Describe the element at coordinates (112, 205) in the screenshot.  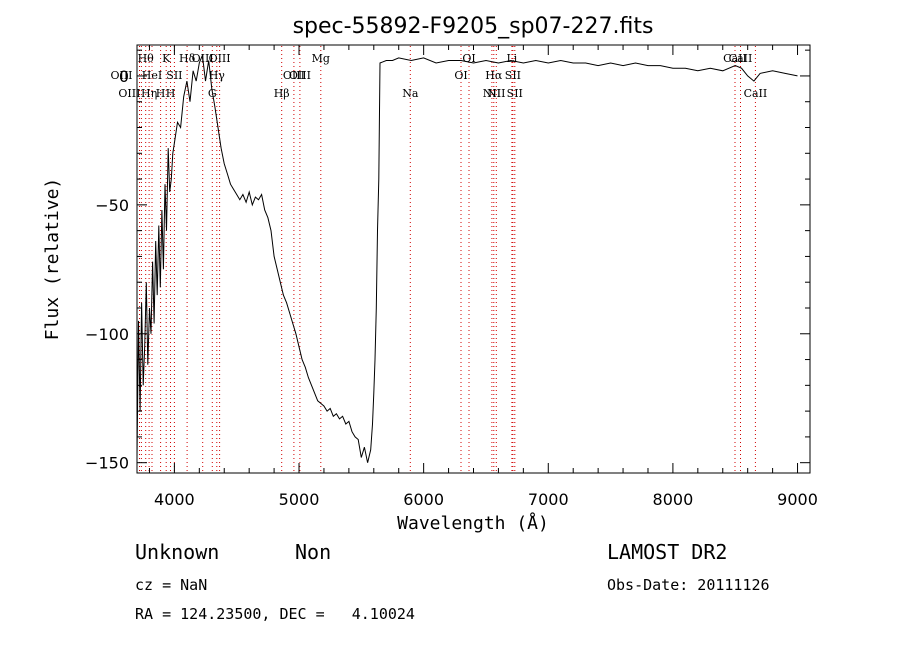
I see `y-tick-label-2: −50` at that location.